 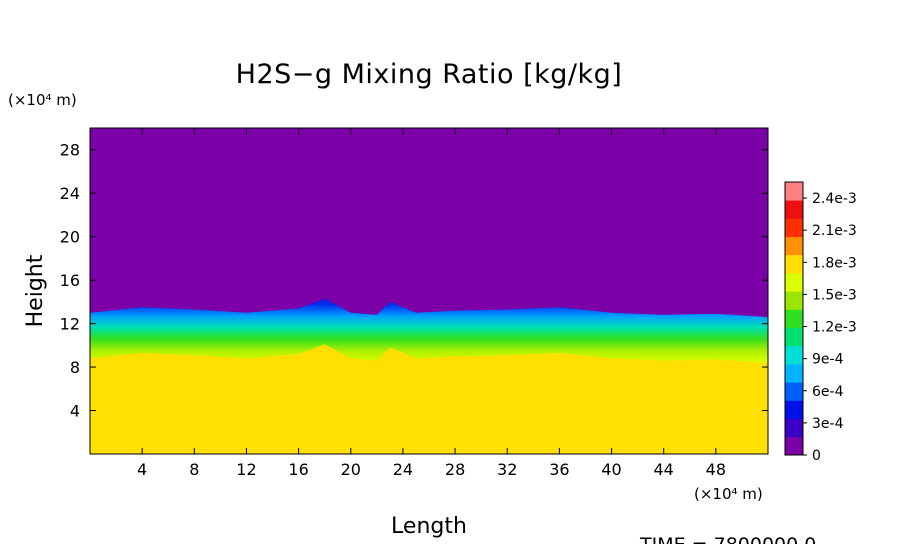 What do you see at coordinates (834, 328) in the screenshot?
I see `colorbar-tick-label: 1.2e-3` at bounding box center [834, 328].